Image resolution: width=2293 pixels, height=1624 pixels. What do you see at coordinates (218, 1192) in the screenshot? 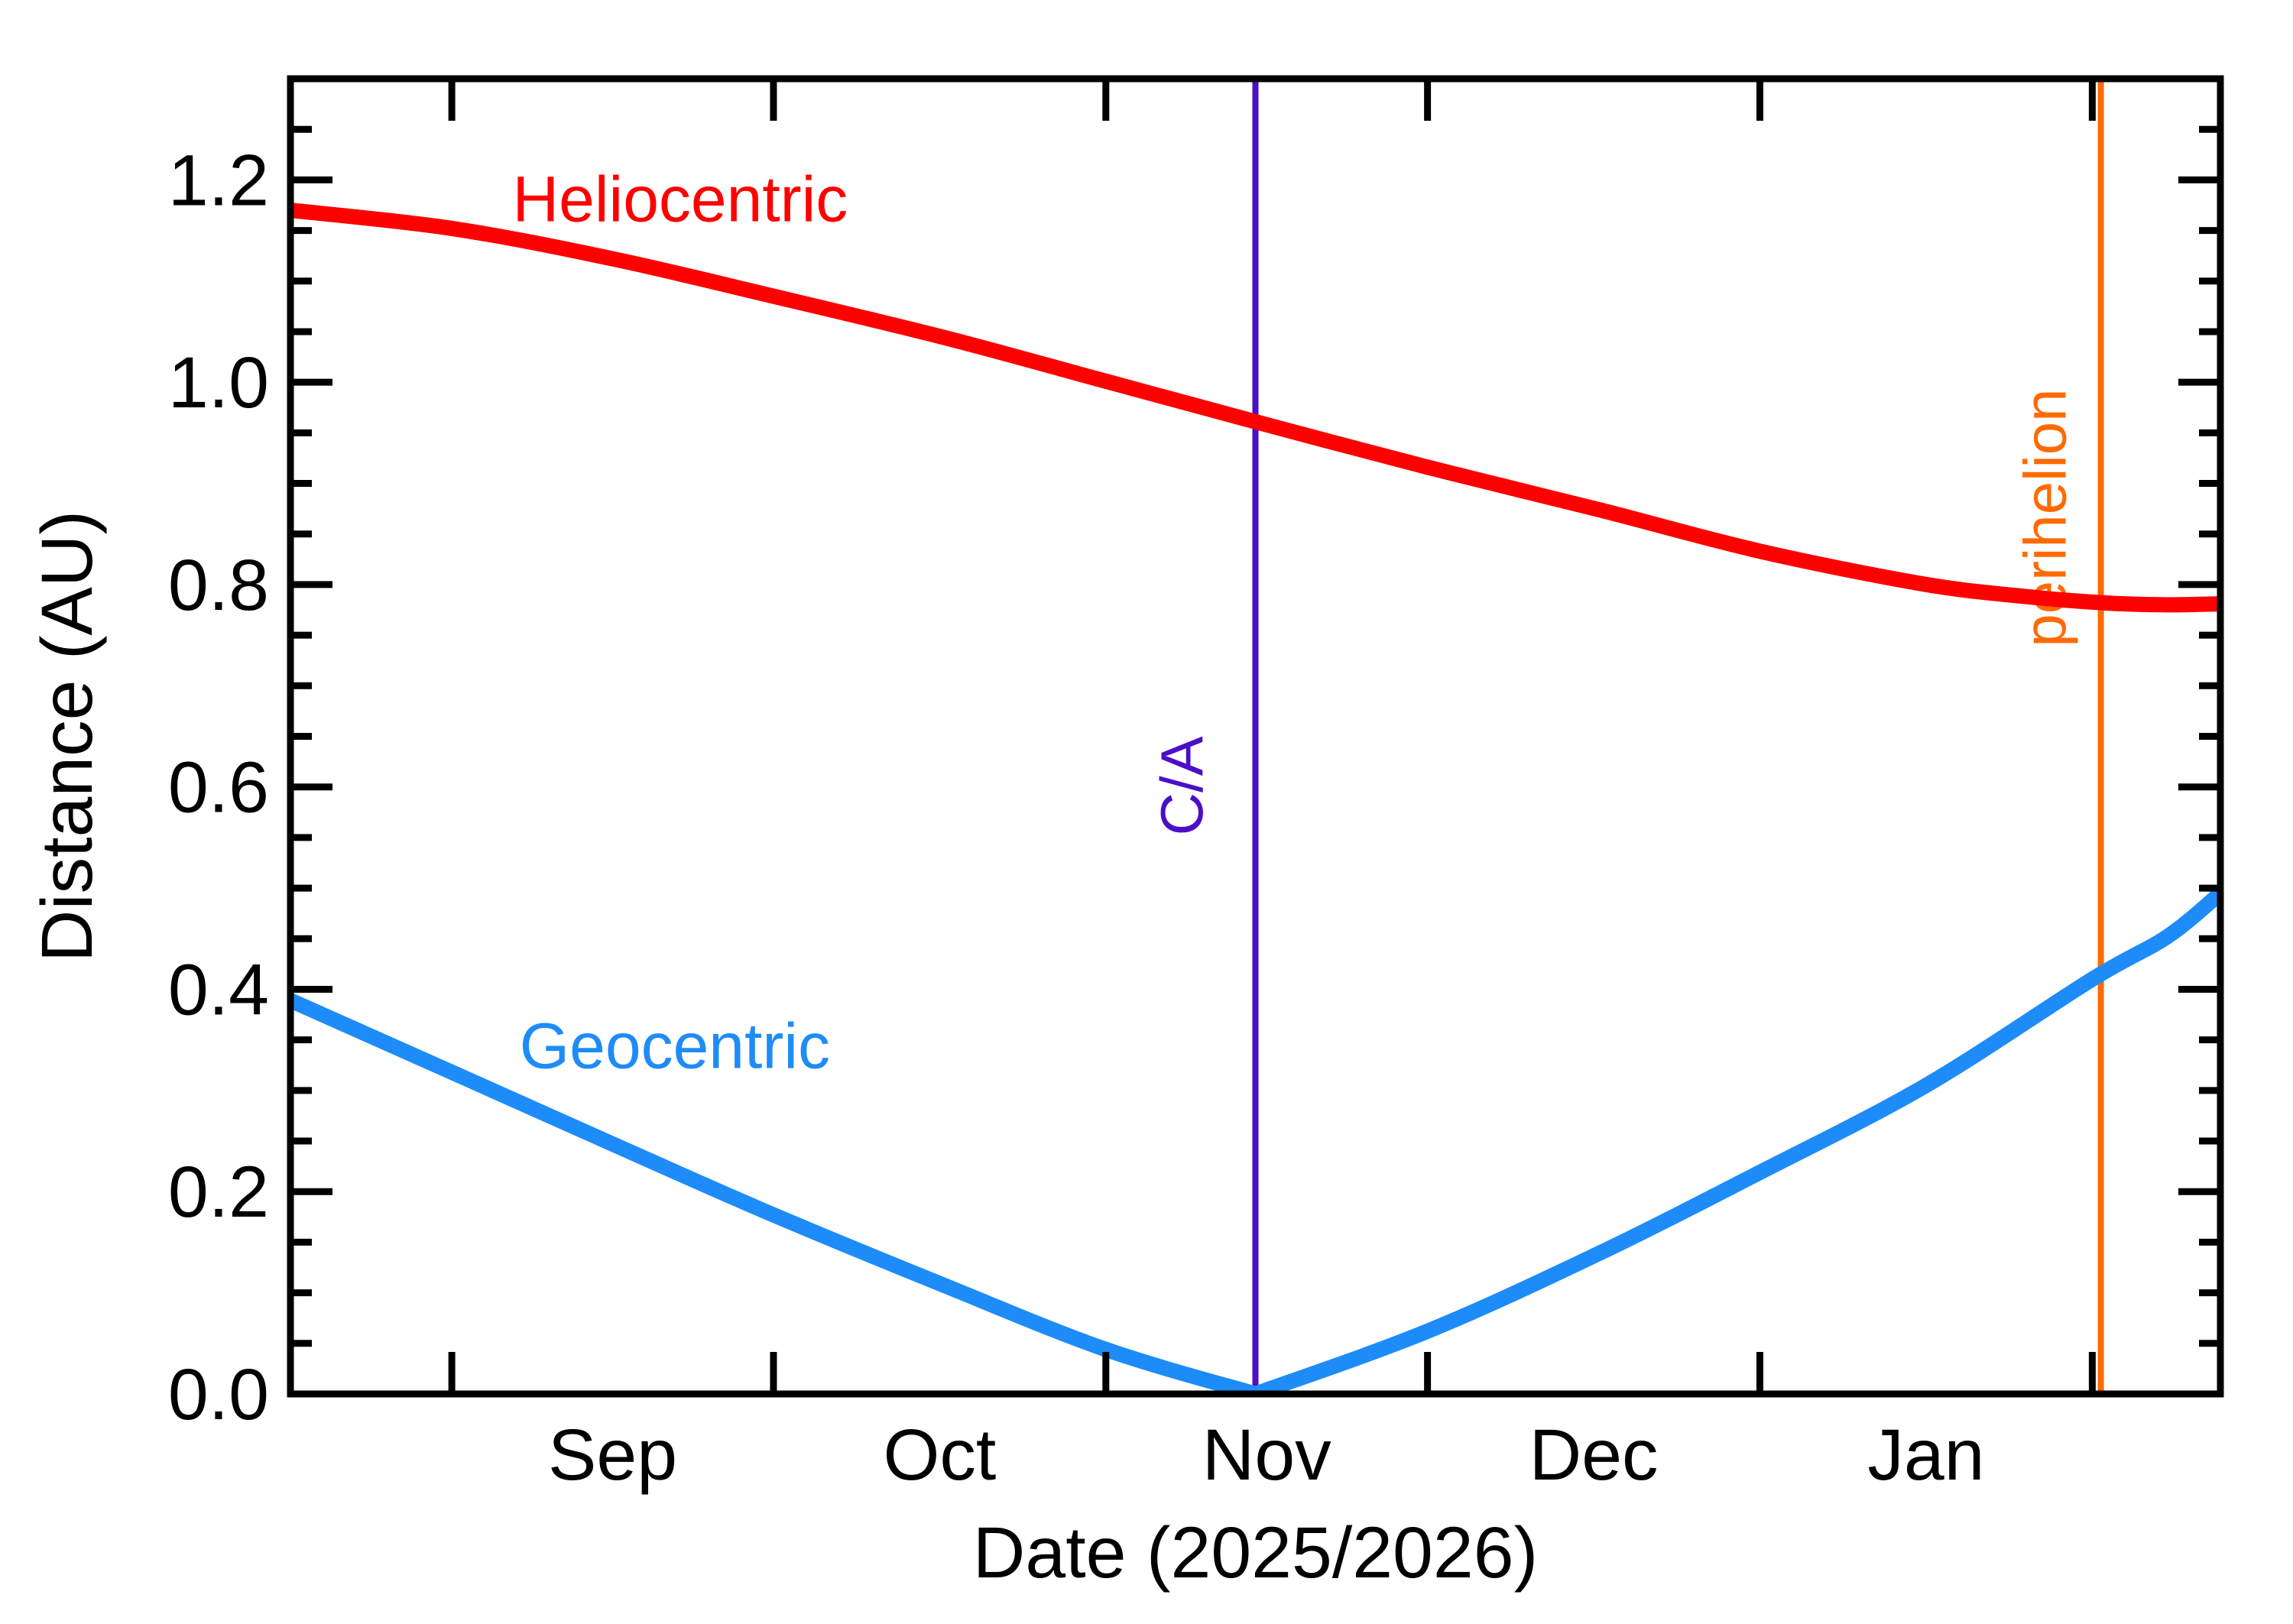
I see `y-tick-label: 0.2` at bounding box center [218, 1192].